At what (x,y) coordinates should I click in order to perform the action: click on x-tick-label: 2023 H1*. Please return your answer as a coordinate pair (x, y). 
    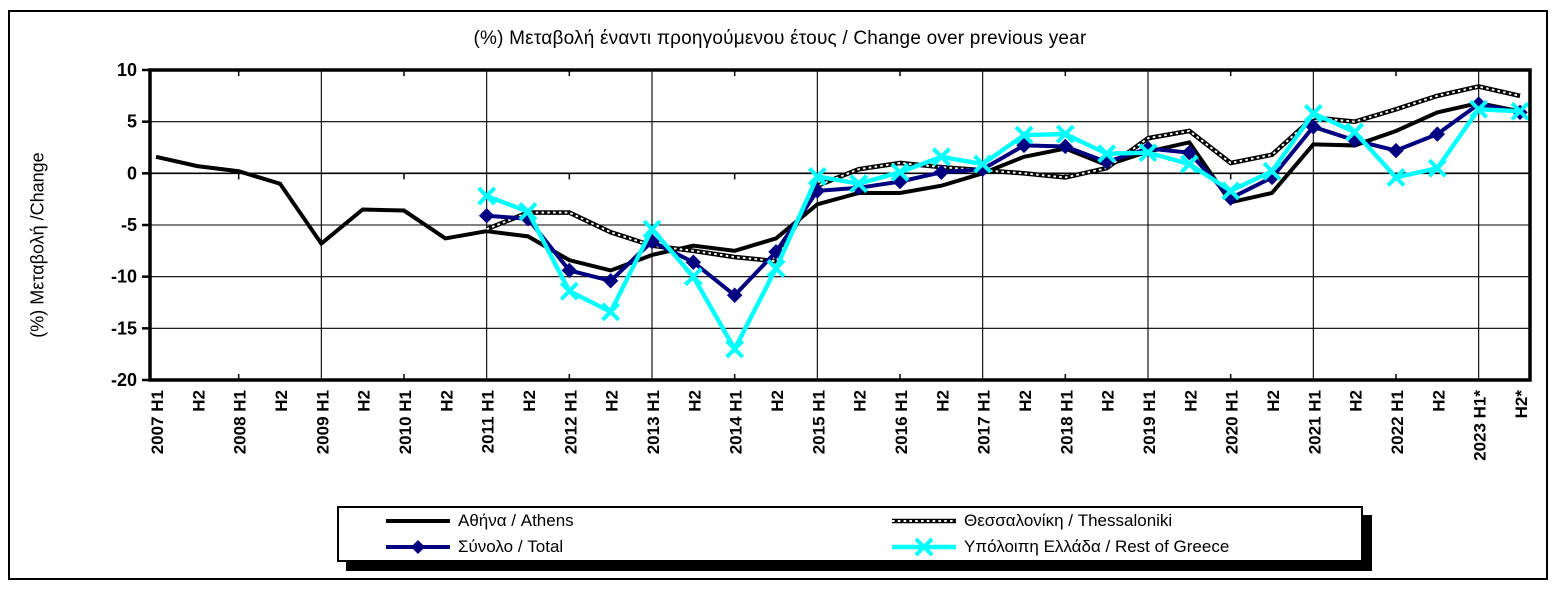
    Looking at the image, I should click on (1480, 425).